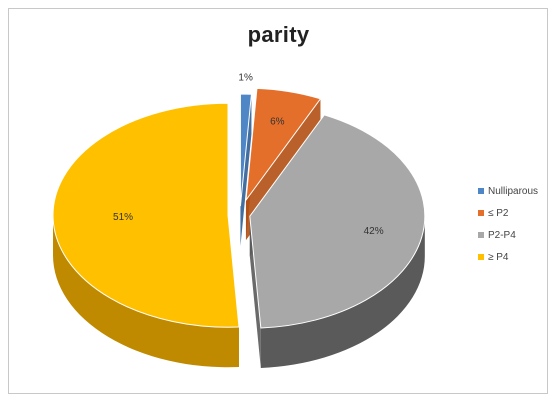 This screenshot has height=400, width=557. Describe the element at coordinates (123, 217) in the screenshot. I see `data-label: 51%` at that location.